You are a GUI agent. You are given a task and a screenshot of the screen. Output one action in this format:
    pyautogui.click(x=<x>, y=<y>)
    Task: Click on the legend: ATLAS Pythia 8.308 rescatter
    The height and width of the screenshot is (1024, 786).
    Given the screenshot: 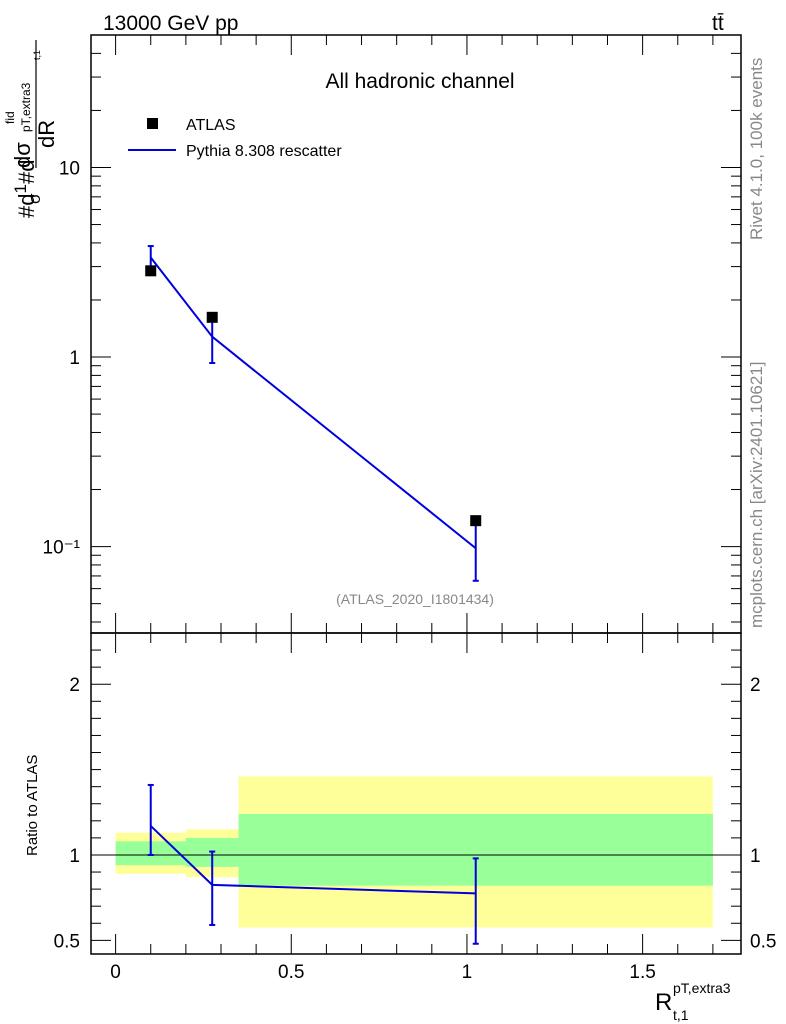 What is the action you would take?
    pyautogui.click(x=235, y=138)
    